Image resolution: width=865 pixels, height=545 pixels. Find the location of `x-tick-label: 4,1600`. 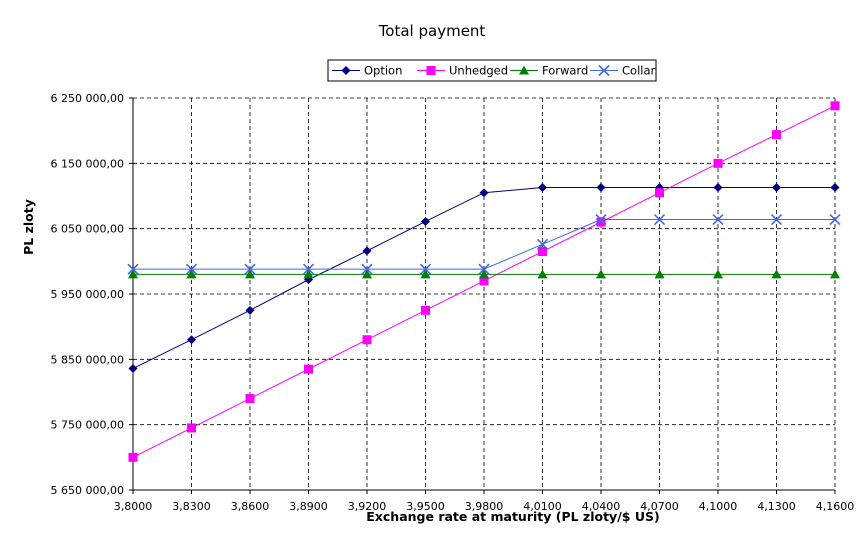

x-tick-label: 4,1600 is located at coordinates (835, 506).